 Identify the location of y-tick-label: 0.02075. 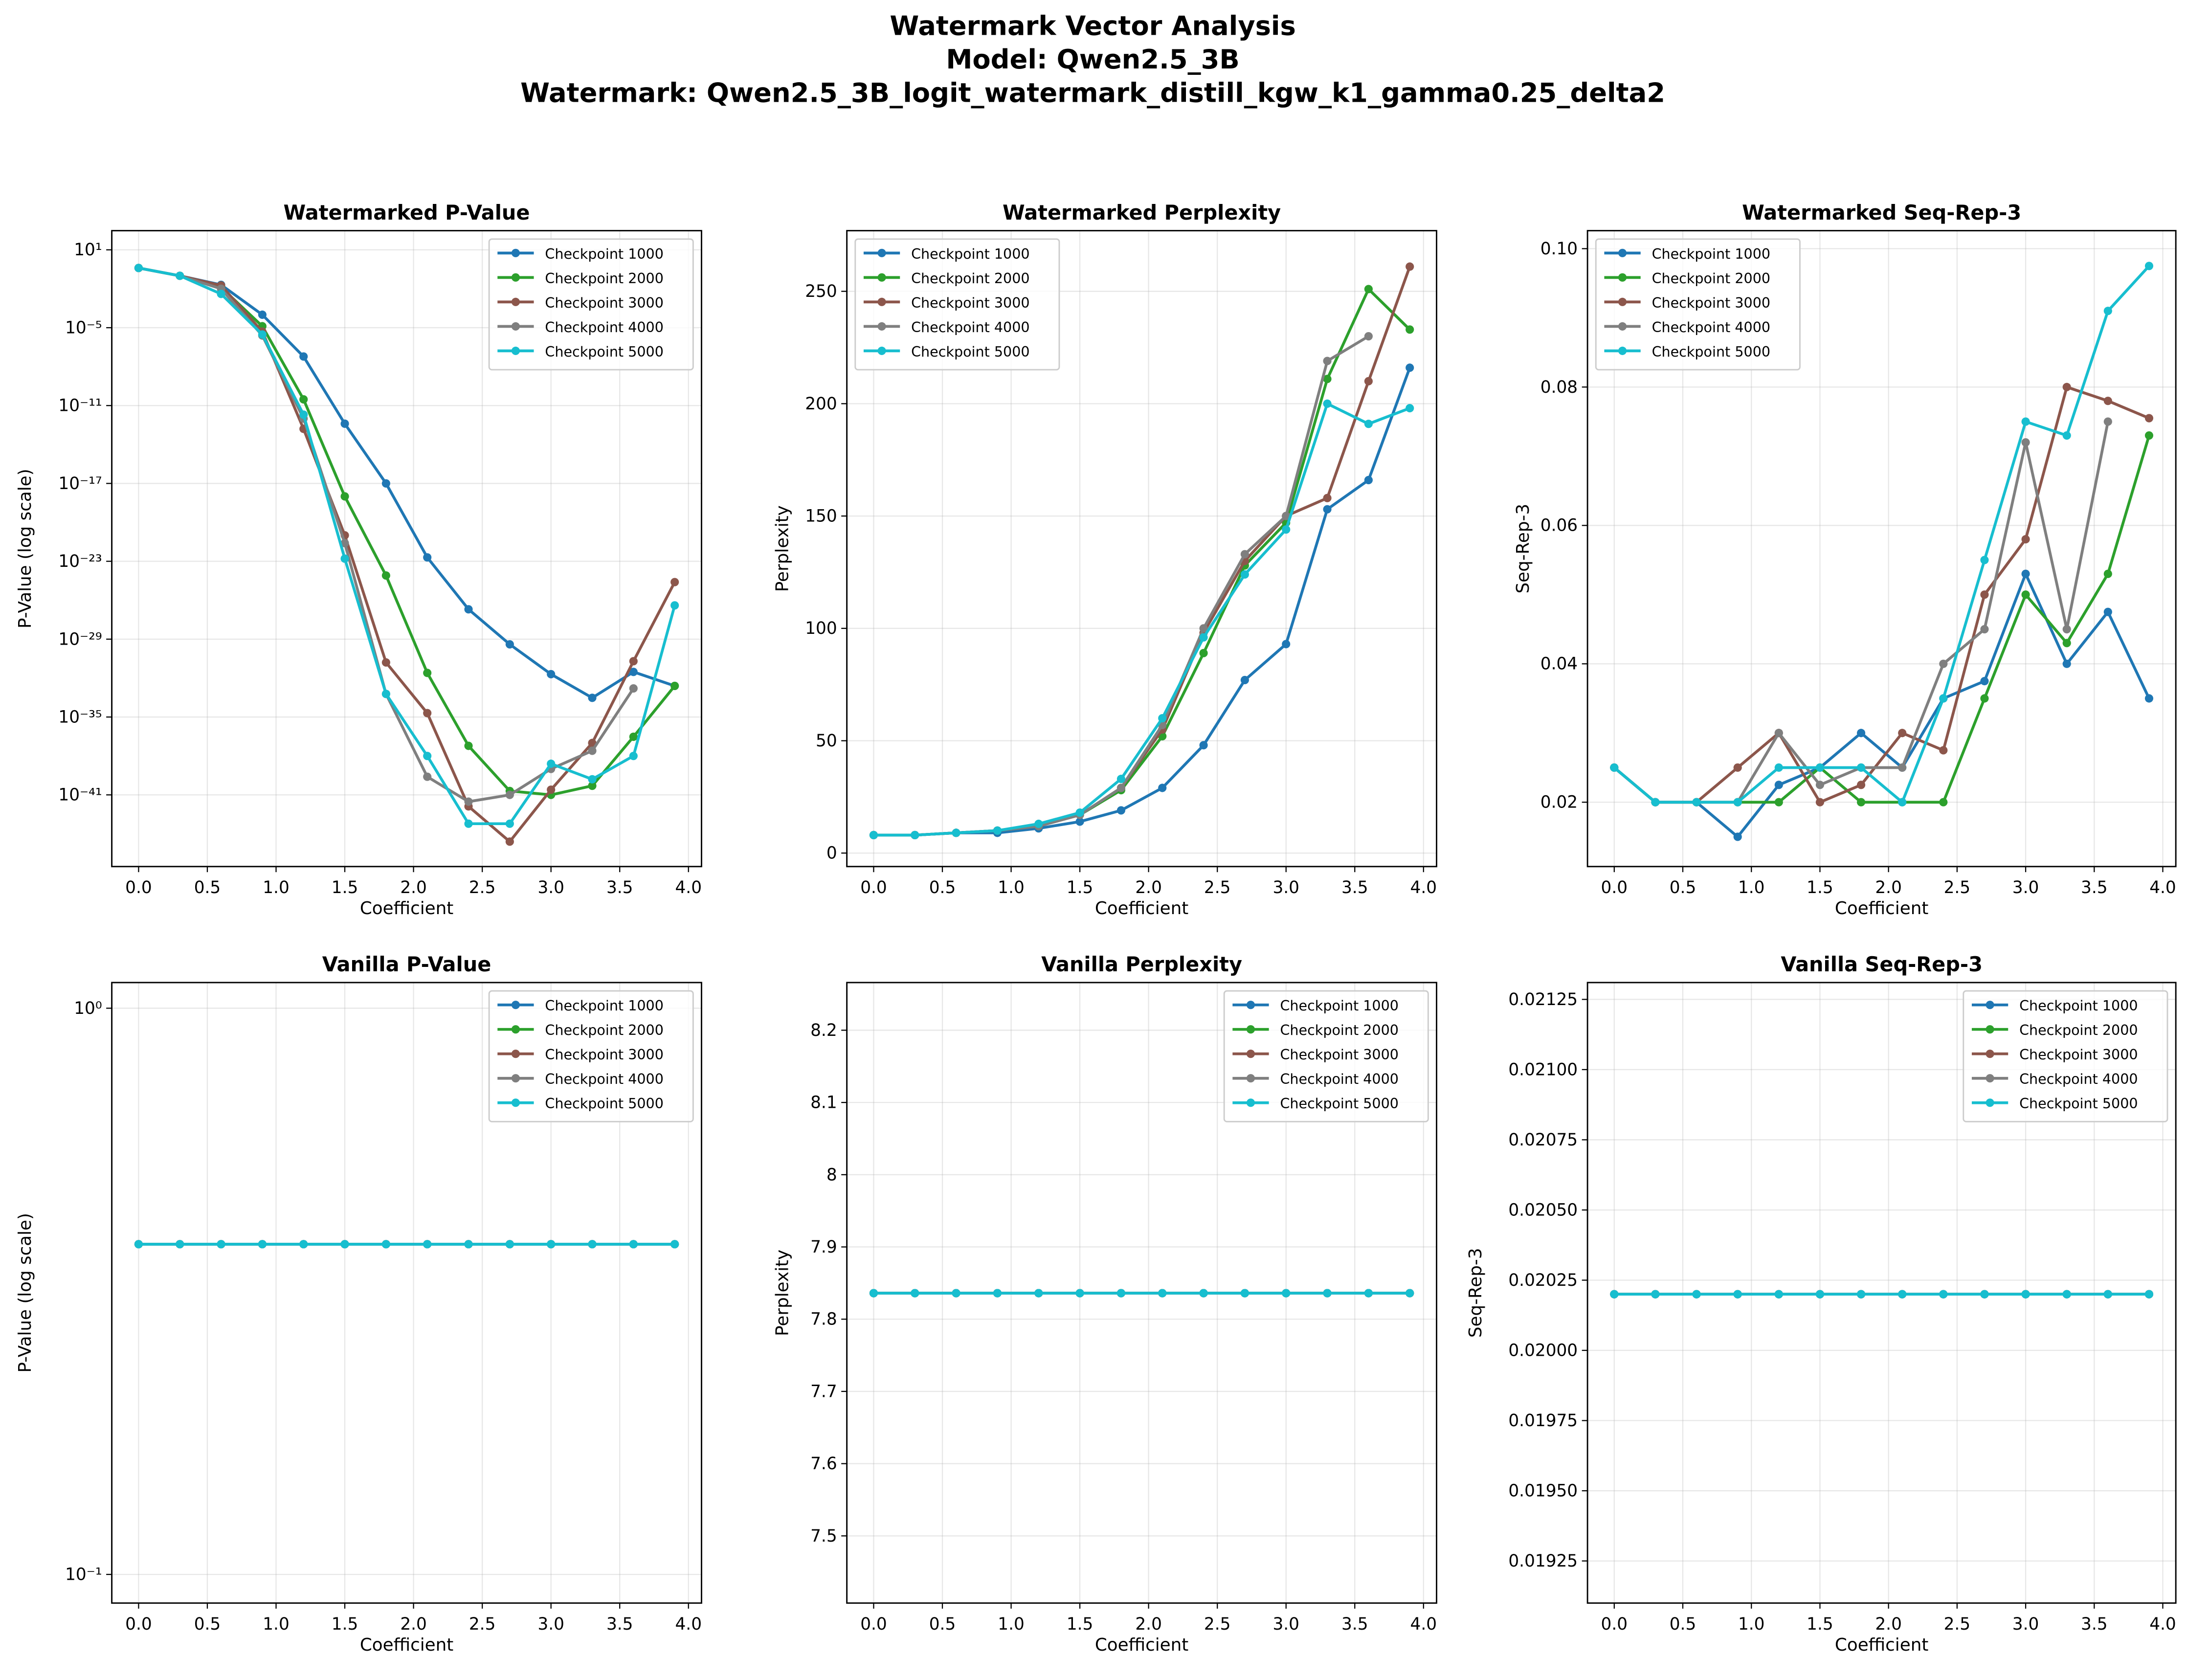
(1543, 1140).